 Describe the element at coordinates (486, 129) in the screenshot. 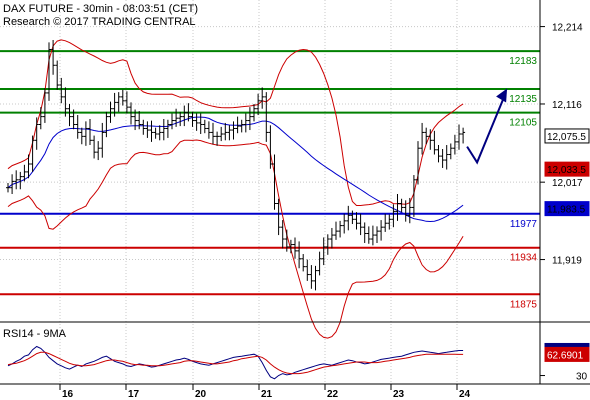

I see `forecast-path` at that location.